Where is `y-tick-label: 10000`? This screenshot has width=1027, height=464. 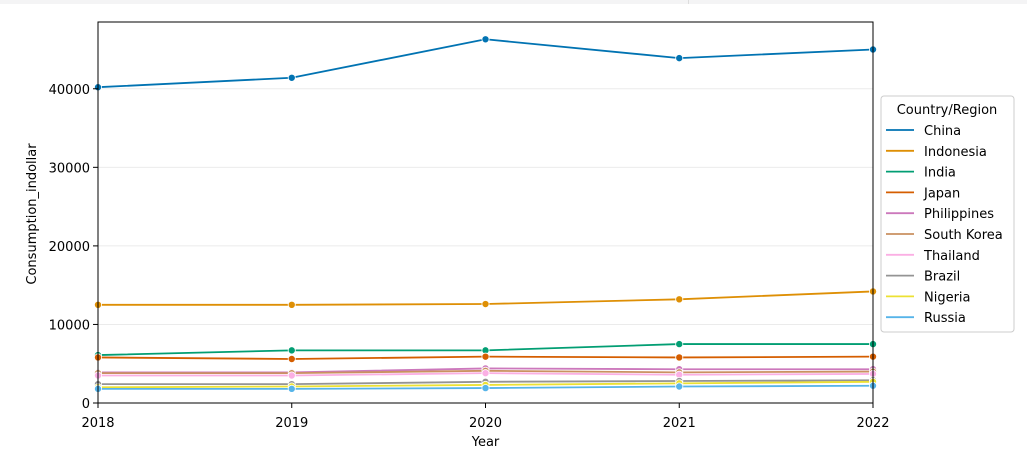
y-tick-label: 10000 is located at coordinates (69, 325).